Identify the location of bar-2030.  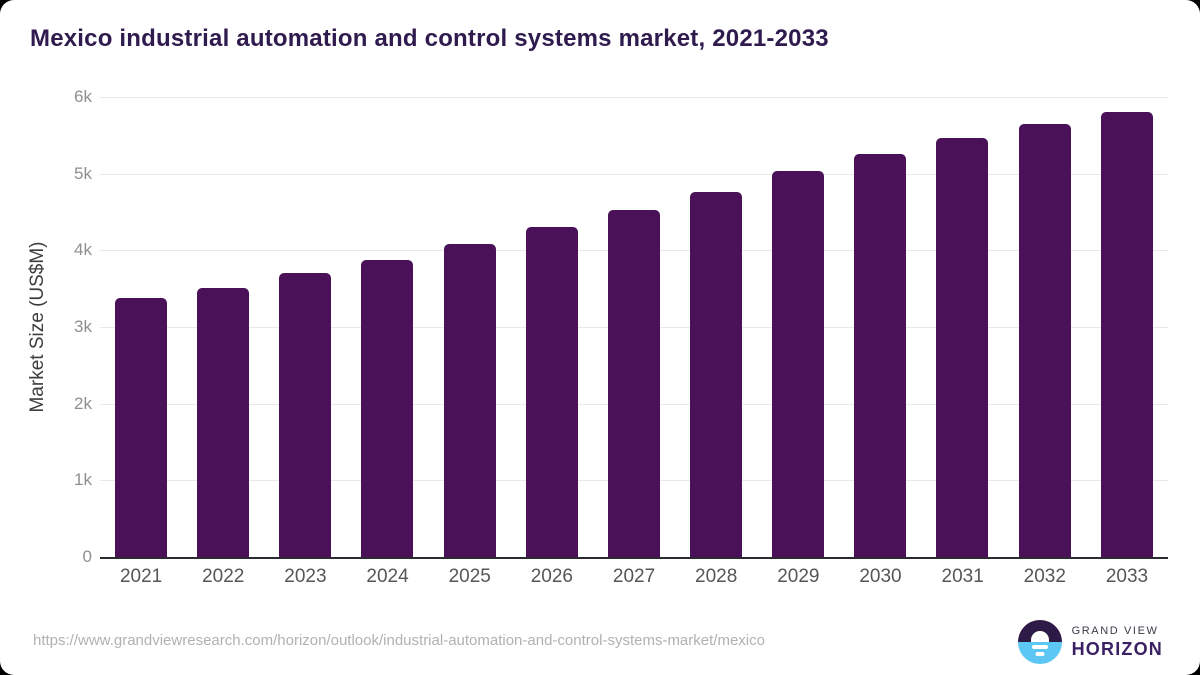
(880, 355).